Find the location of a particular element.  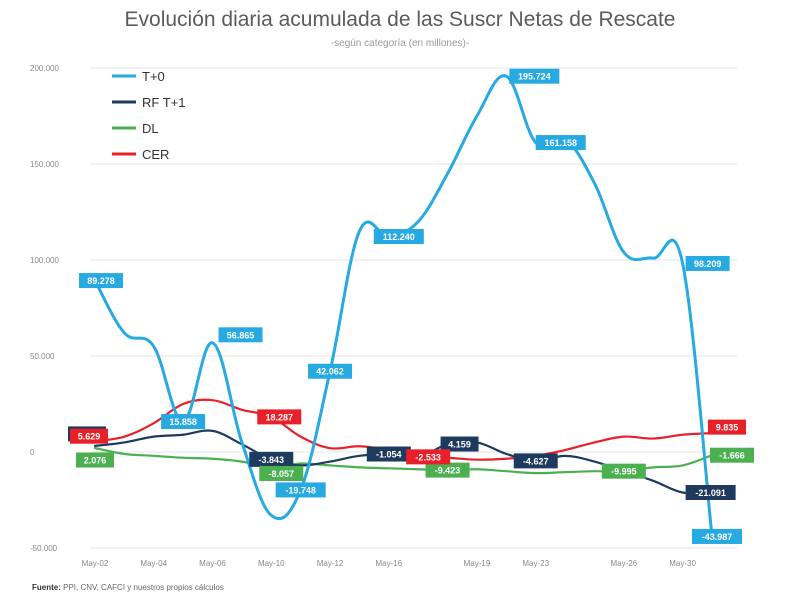

data-label: 112.240 is located at coordinates (398, 236).